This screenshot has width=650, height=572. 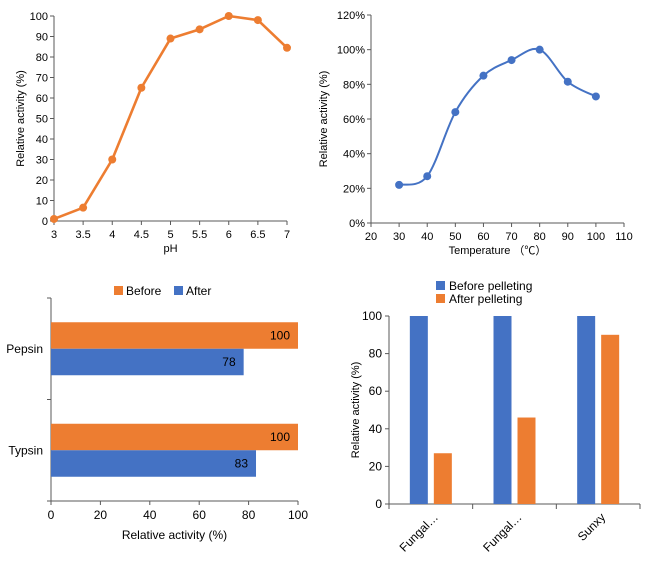 What do you see at coordinates (42, 38) in the screenshot?
I see `y-tick-label: 90` at bounding box center [42, 38].